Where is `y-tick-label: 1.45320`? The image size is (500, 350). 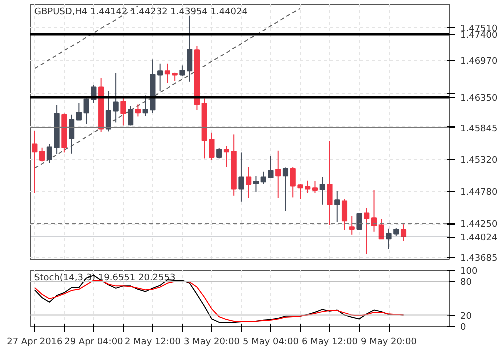 y-tick-label: 1.45320 is located at coordinates (479, 161).